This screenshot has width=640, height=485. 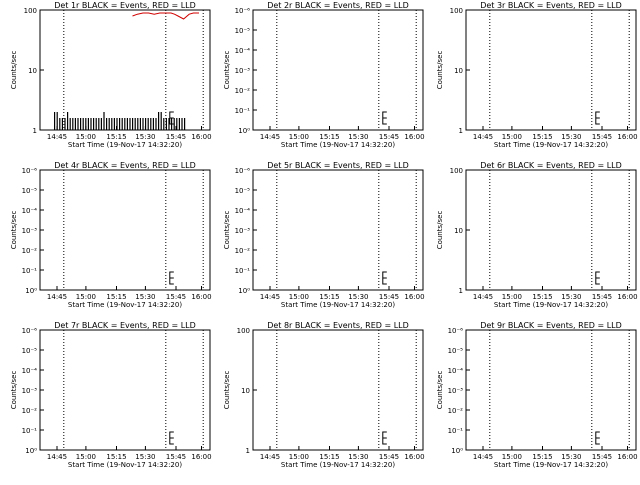 I want to click on plot-title: Det 3r BLACK = Events, RED = LLD, so click(x=551, y=5).